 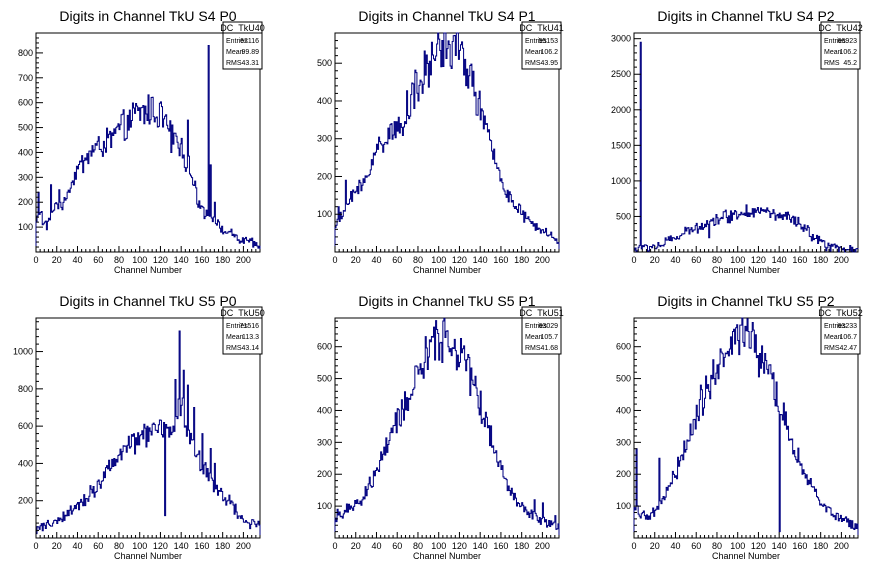 I want to click on stats-value-rms: 43.14, so click(x=250, y=348).